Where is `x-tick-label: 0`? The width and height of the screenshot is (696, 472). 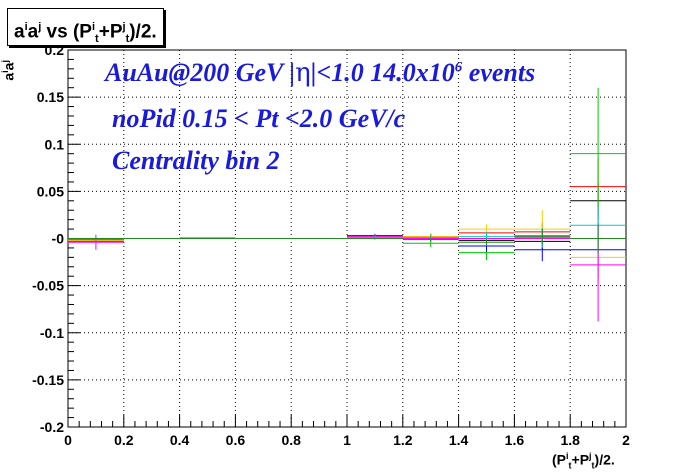 x-tick-label: 0 is located at coordinates (68, 440).